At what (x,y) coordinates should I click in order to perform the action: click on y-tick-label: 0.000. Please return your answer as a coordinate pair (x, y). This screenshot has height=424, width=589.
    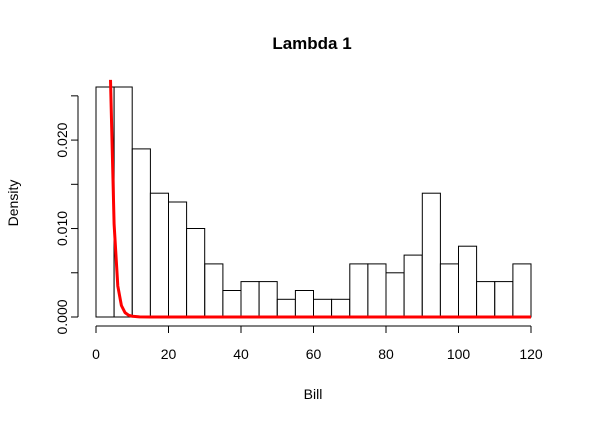
    Looking at the image, I should click on (62, 316).